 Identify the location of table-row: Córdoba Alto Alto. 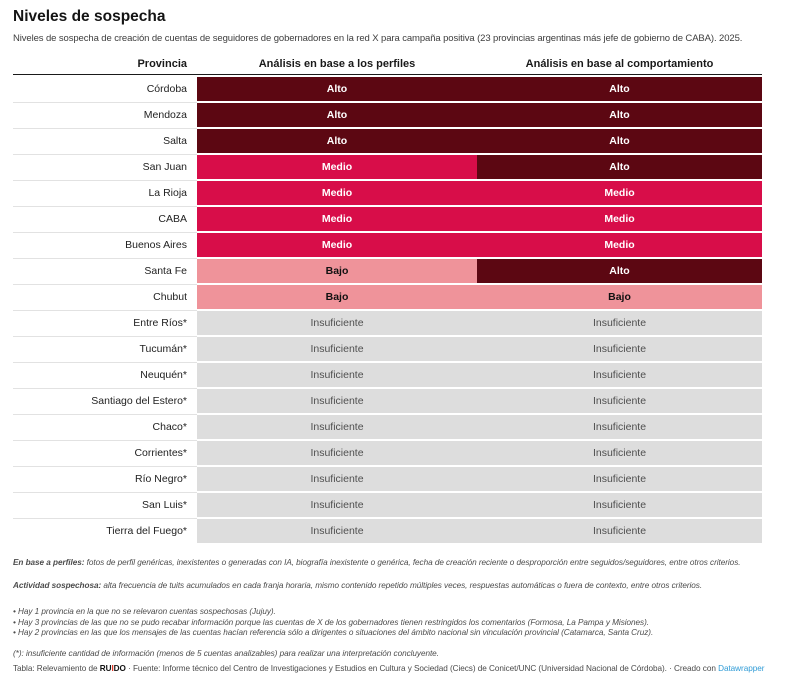
(387, 89).